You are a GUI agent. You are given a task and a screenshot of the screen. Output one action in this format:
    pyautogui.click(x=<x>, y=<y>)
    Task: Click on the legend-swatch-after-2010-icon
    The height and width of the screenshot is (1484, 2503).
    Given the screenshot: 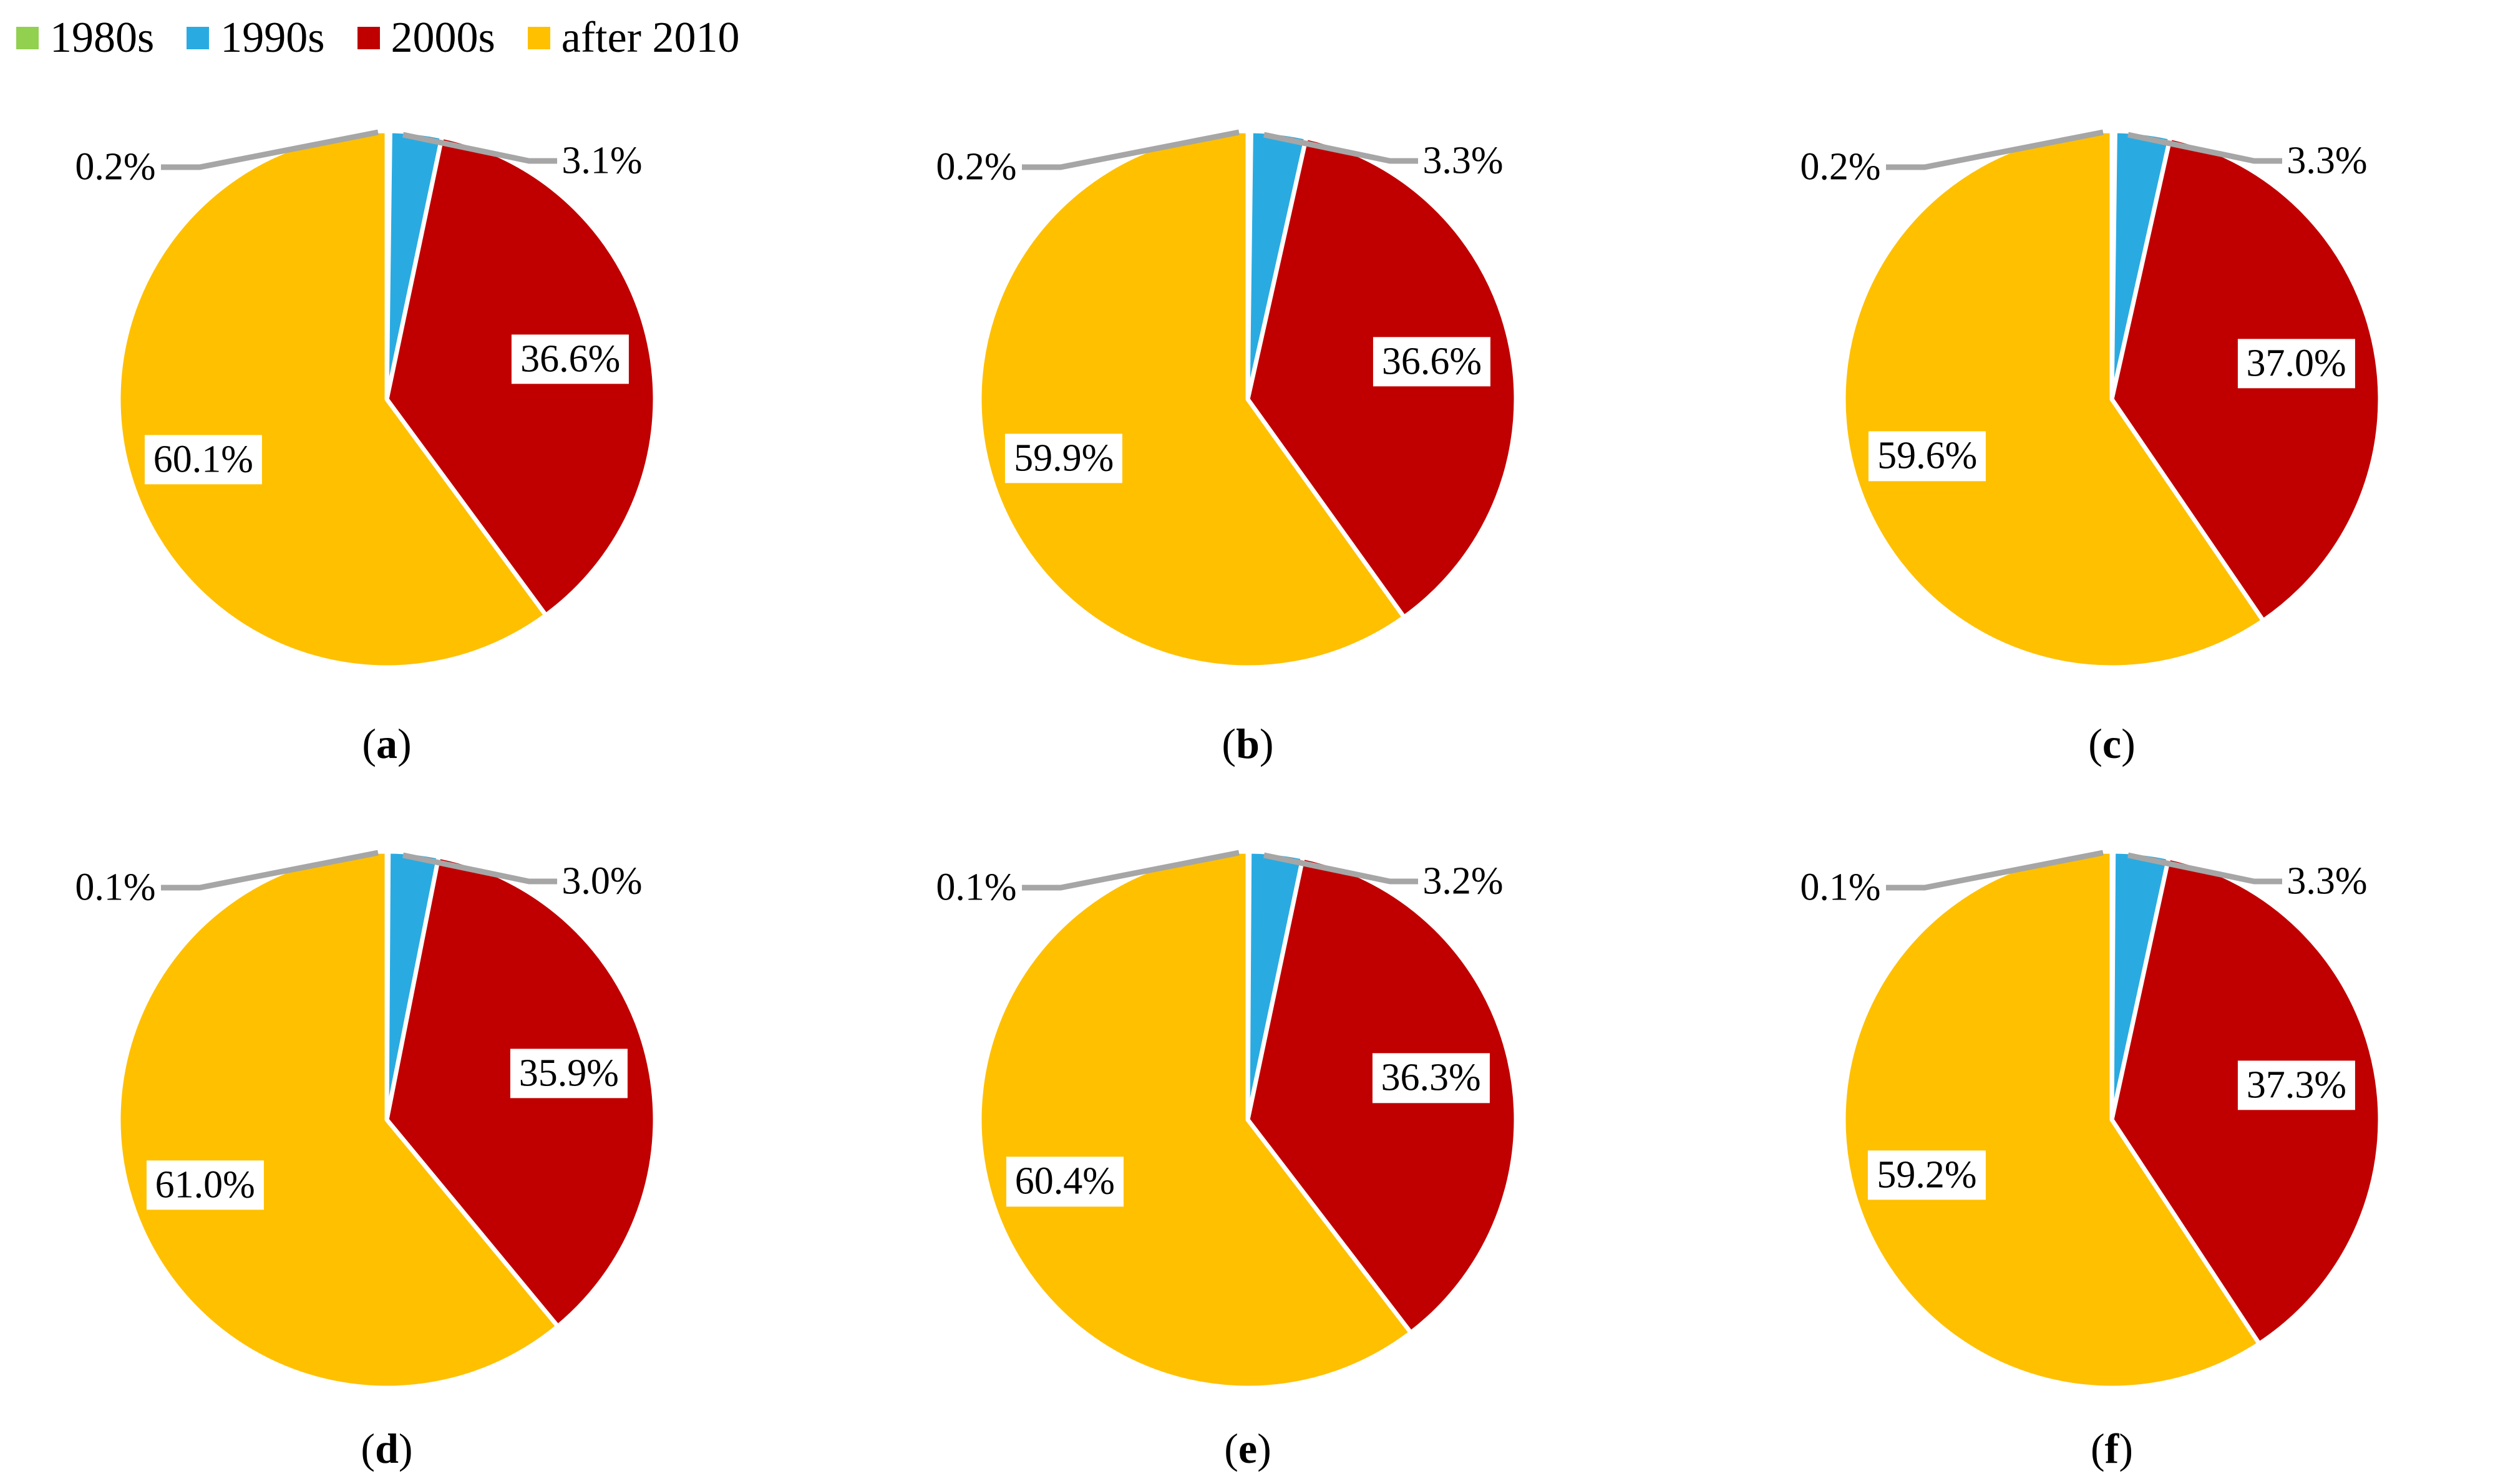 What is the action you would take?
    pyautogui.click(x=538, y=38)
    